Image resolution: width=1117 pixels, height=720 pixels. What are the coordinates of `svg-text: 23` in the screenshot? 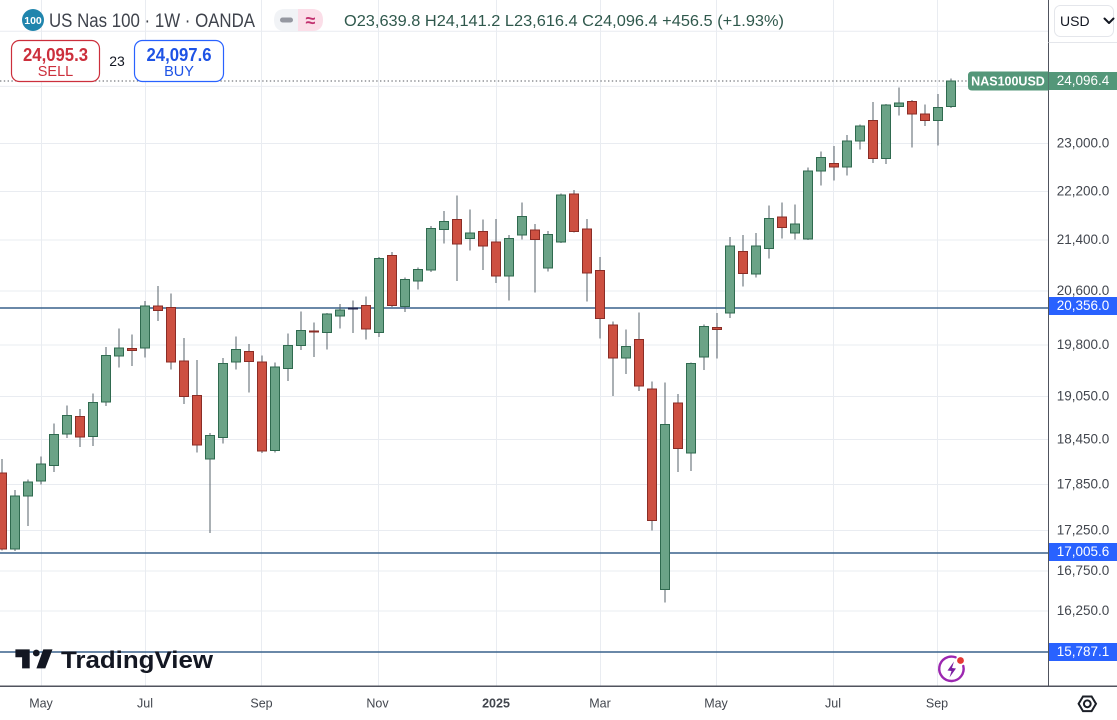 It's located at (117, 61).